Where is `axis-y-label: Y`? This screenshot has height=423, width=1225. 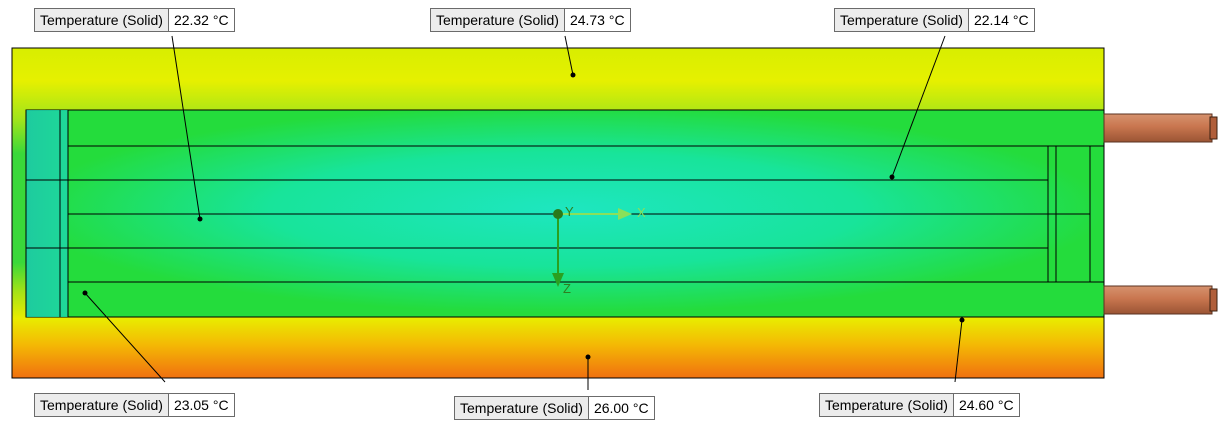
axis-y-label: Y is located at coordinates (569, 211).